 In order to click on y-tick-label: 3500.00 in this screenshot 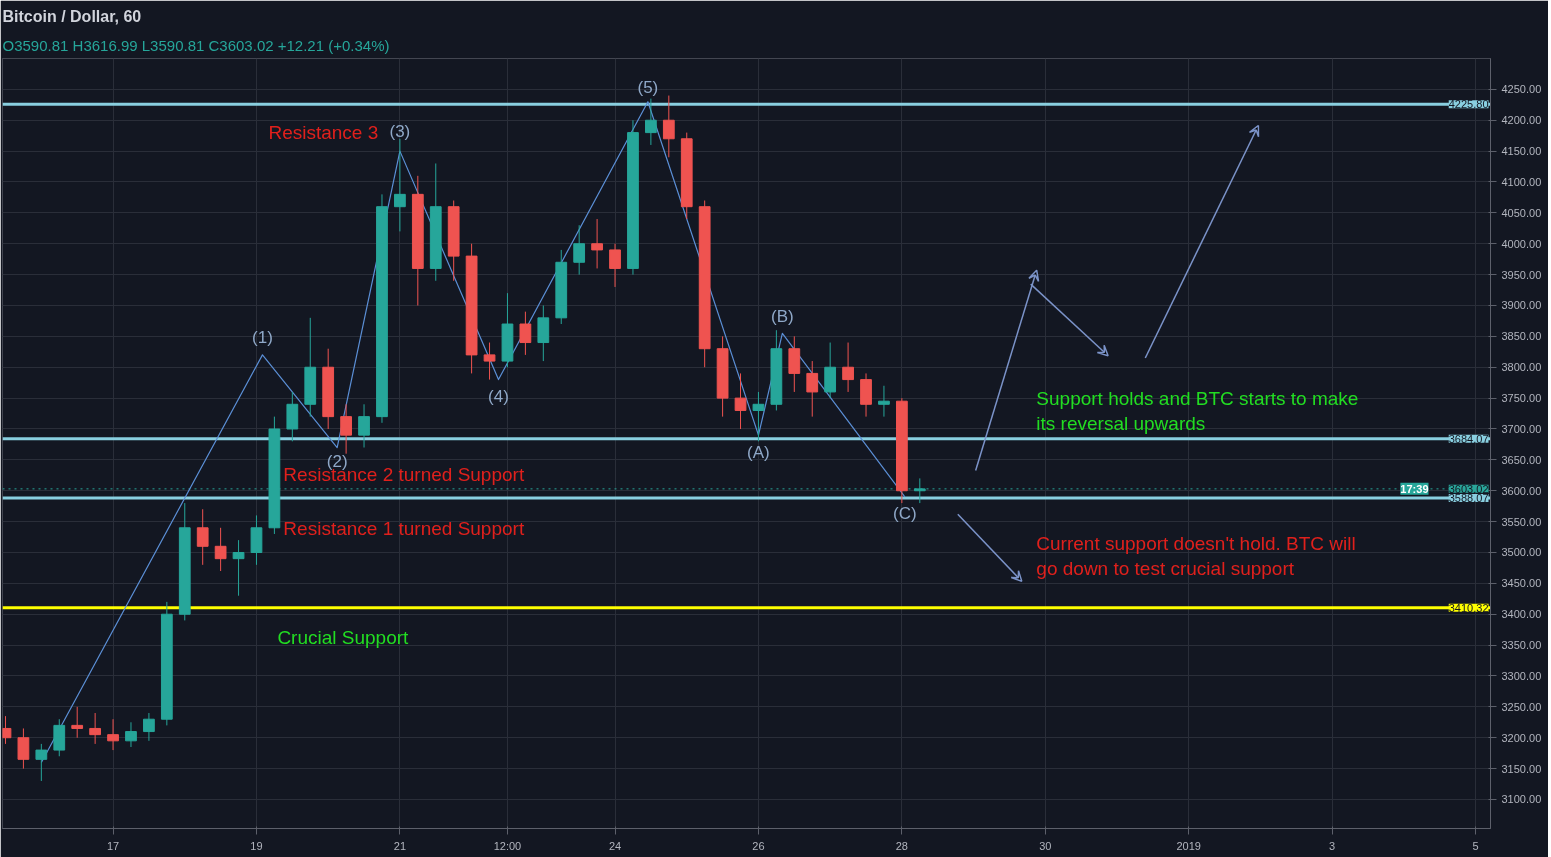, I will do `click(1521, 552)`.